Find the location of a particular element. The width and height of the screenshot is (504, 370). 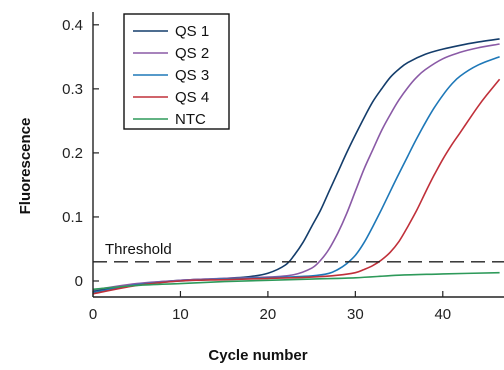

legend-label-qs-2: QS 2 is located at coordinates (192, 53).